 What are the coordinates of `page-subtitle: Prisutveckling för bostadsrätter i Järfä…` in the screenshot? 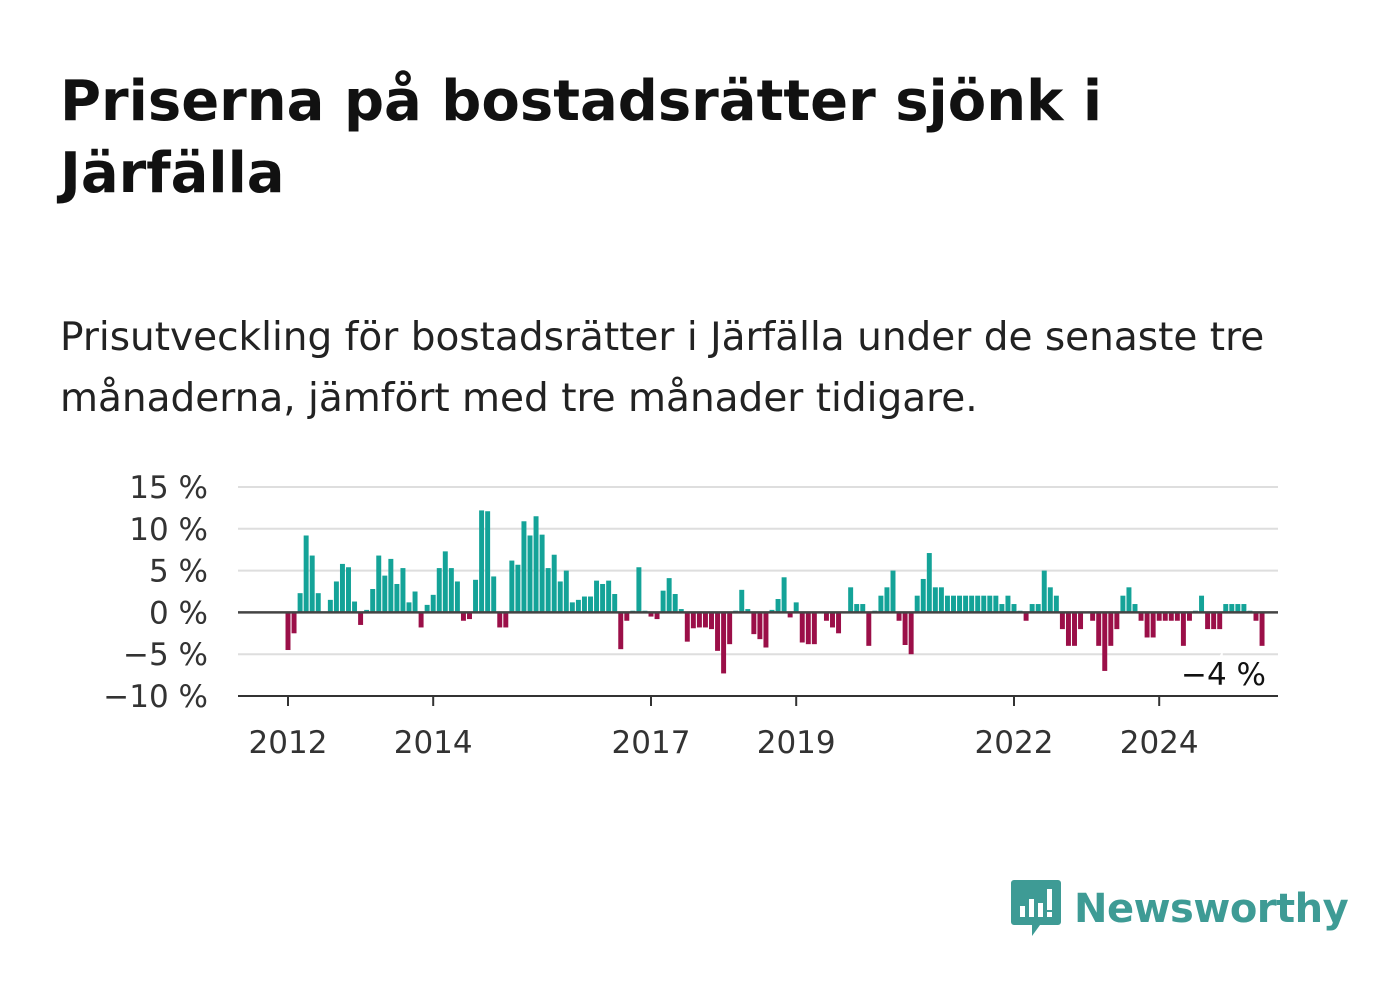 It's located at (662, 368).